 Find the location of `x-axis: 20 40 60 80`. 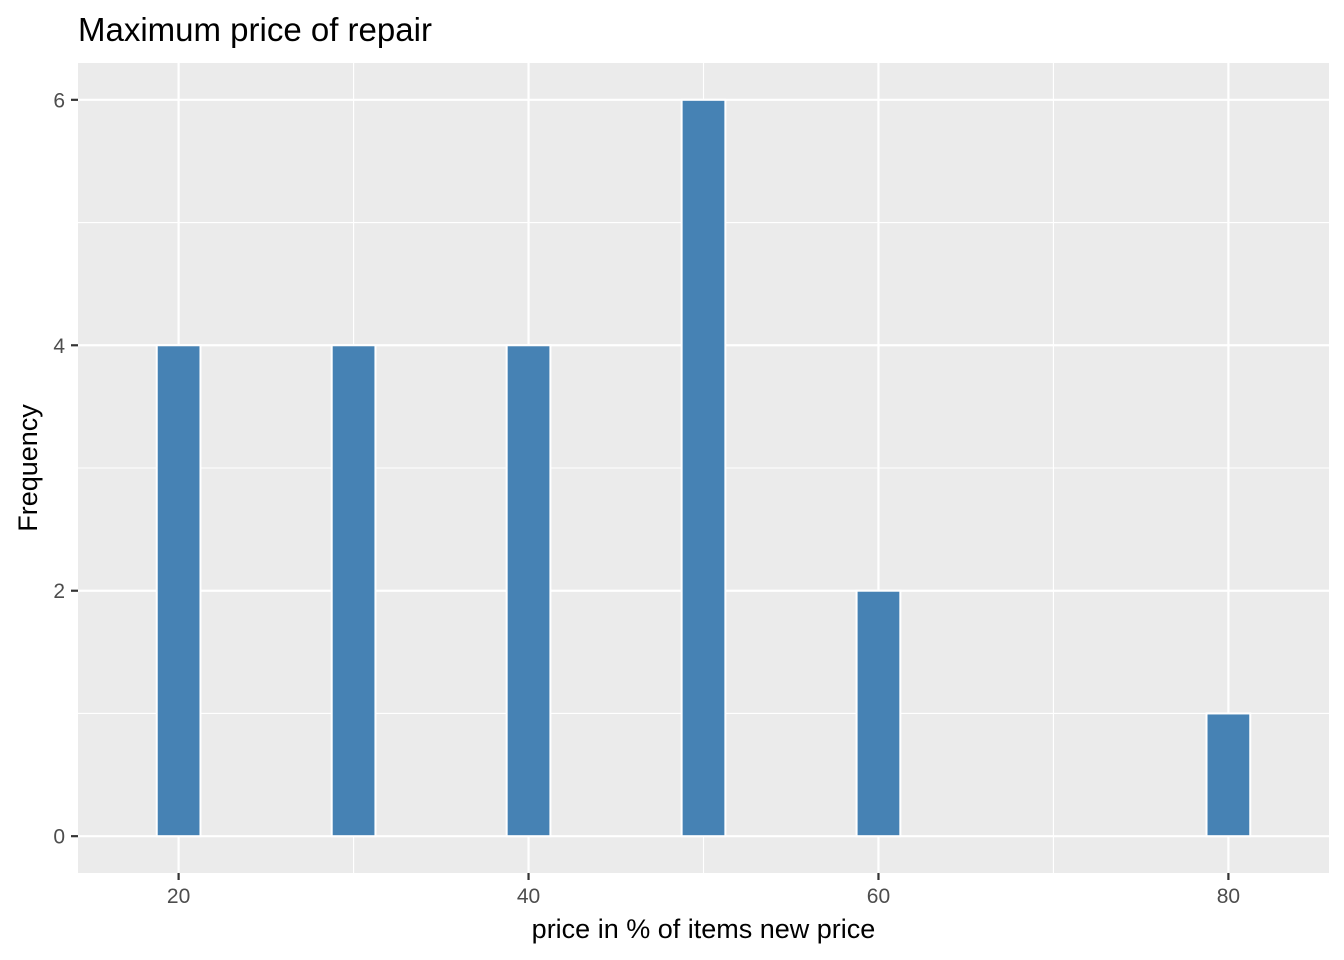

x-axis: 20 40 60 80 is located at coordinates (703, 890).